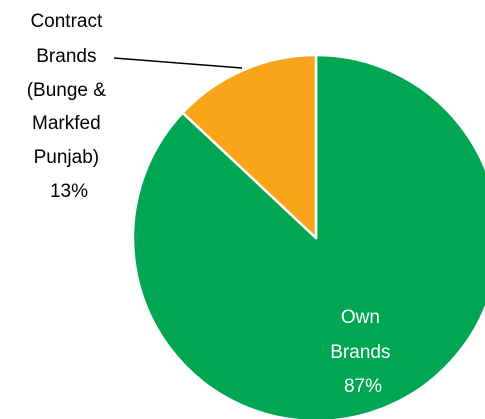 The image size is (485, 419). I want to click on contract-leader-line, so click(178, 63).